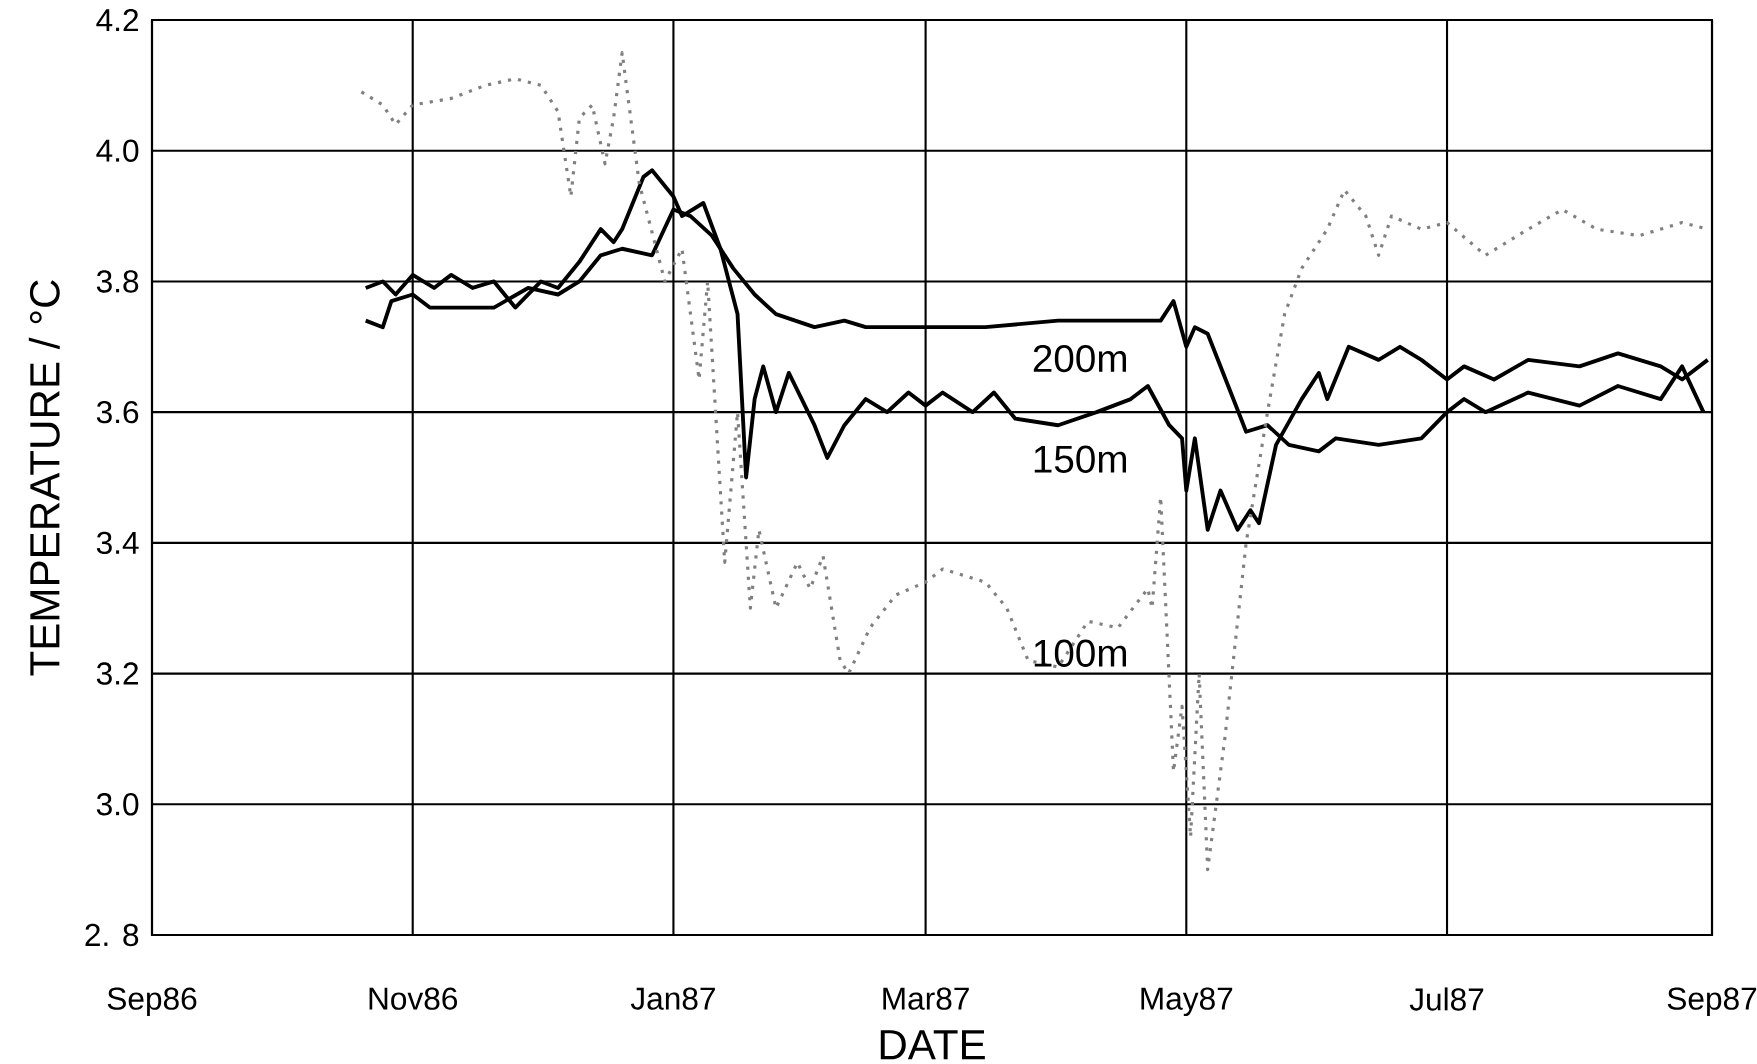  Describe the element at coordinates (1446, 999) in the screenshot. I see `x-tick-label: Jul87` at that location.